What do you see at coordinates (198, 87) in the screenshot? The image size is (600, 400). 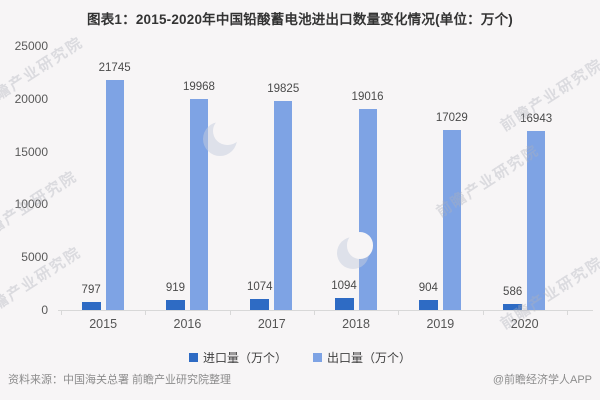 I see `value-label: 19968` at bounding box center [198, 87].